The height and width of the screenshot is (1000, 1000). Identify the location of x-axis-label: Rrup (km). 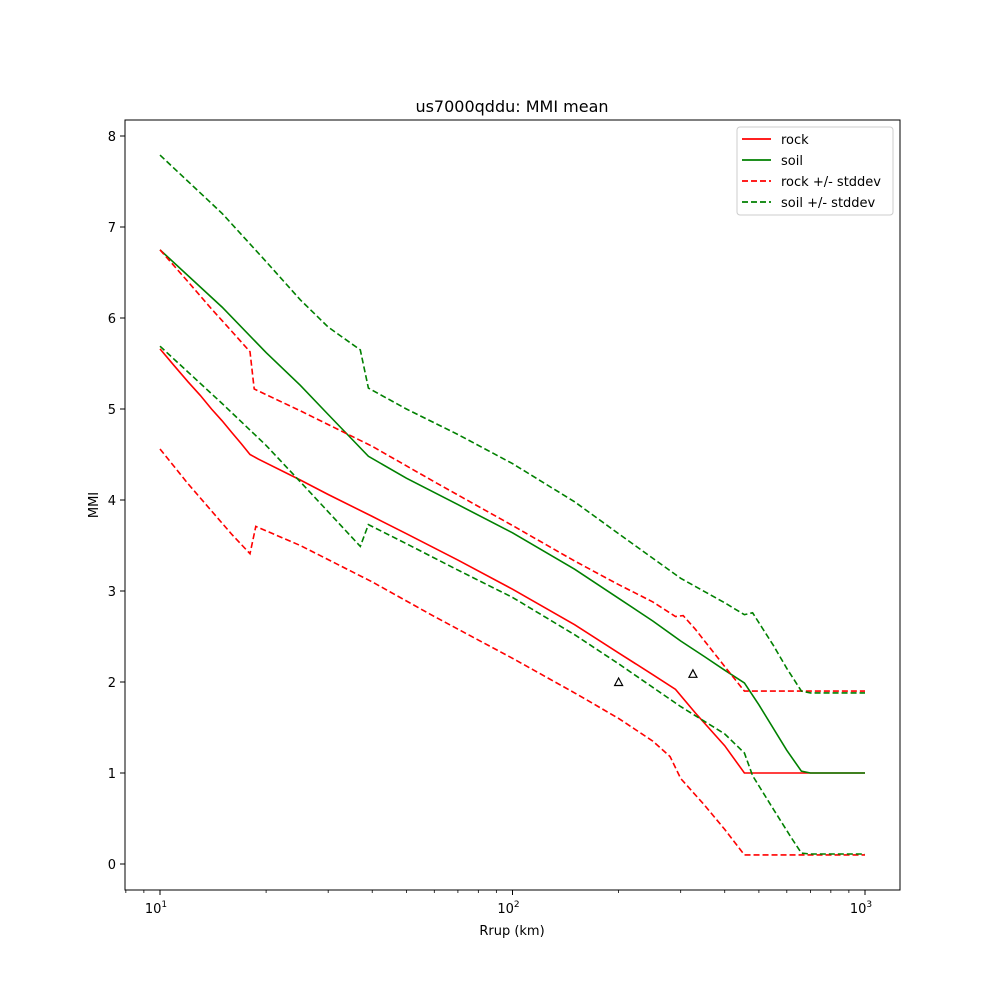
(511, 931).